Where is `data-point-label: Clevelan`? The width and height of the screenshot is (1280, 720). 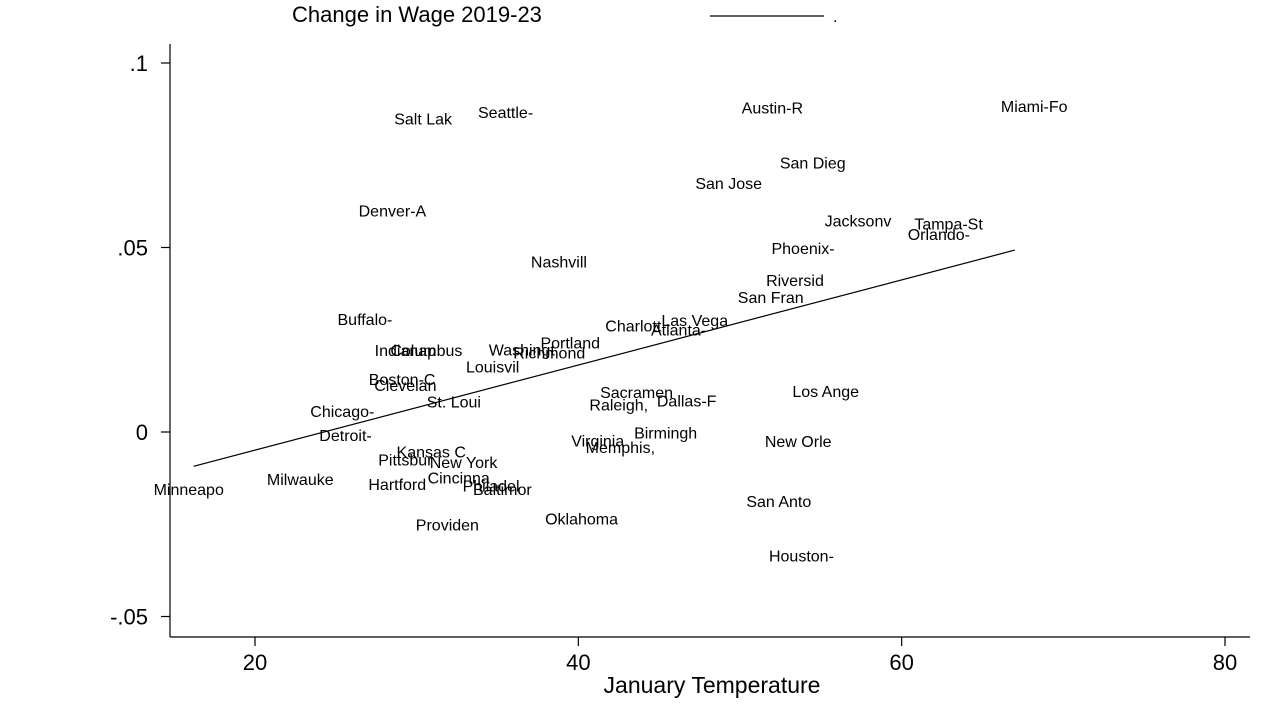 data-point-label: Clevelan is located at coordinates (405, 386).